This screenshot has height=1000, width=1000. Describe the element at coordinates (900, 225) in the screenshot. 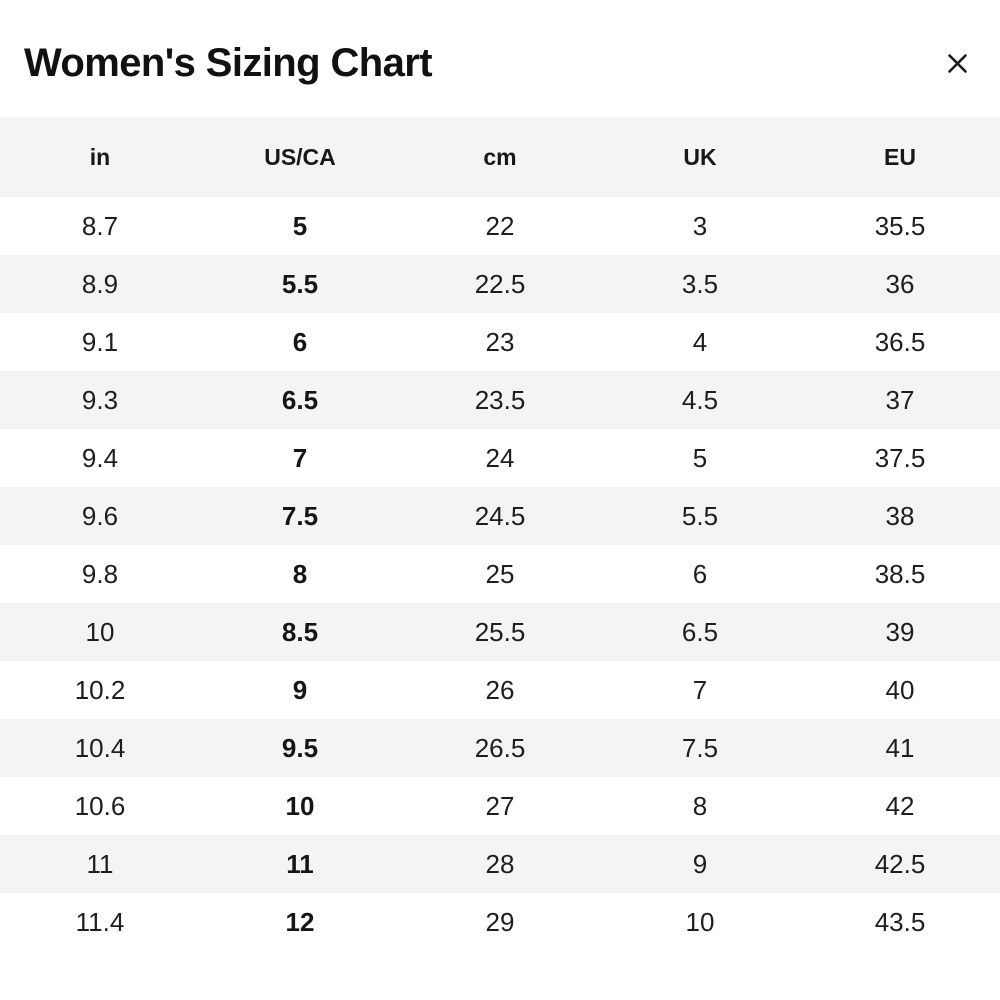

I see `cell-eu: 35.5` at that location.